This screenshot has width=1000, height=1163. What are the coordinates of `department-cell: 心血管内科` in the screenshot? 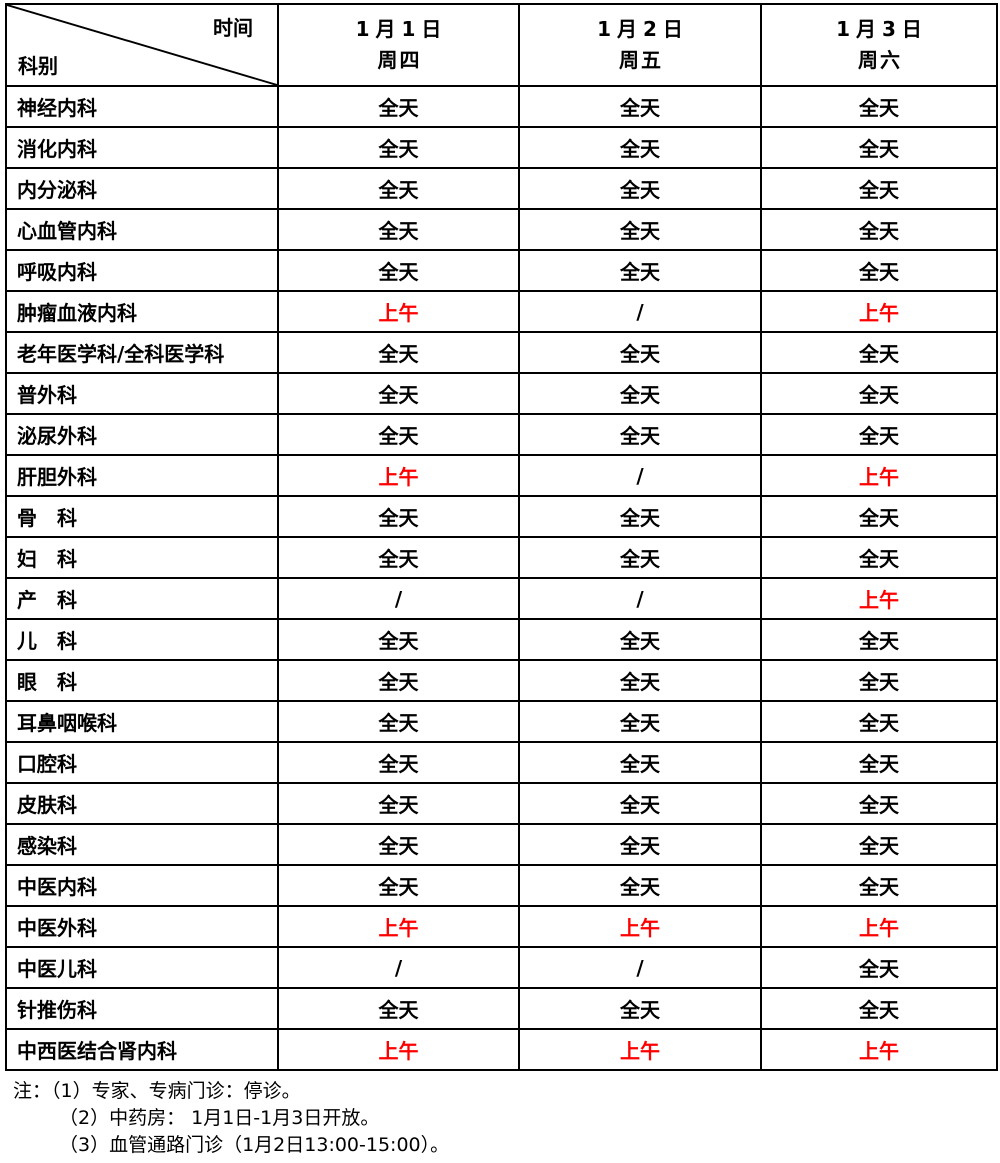 It's located at (142, 229).